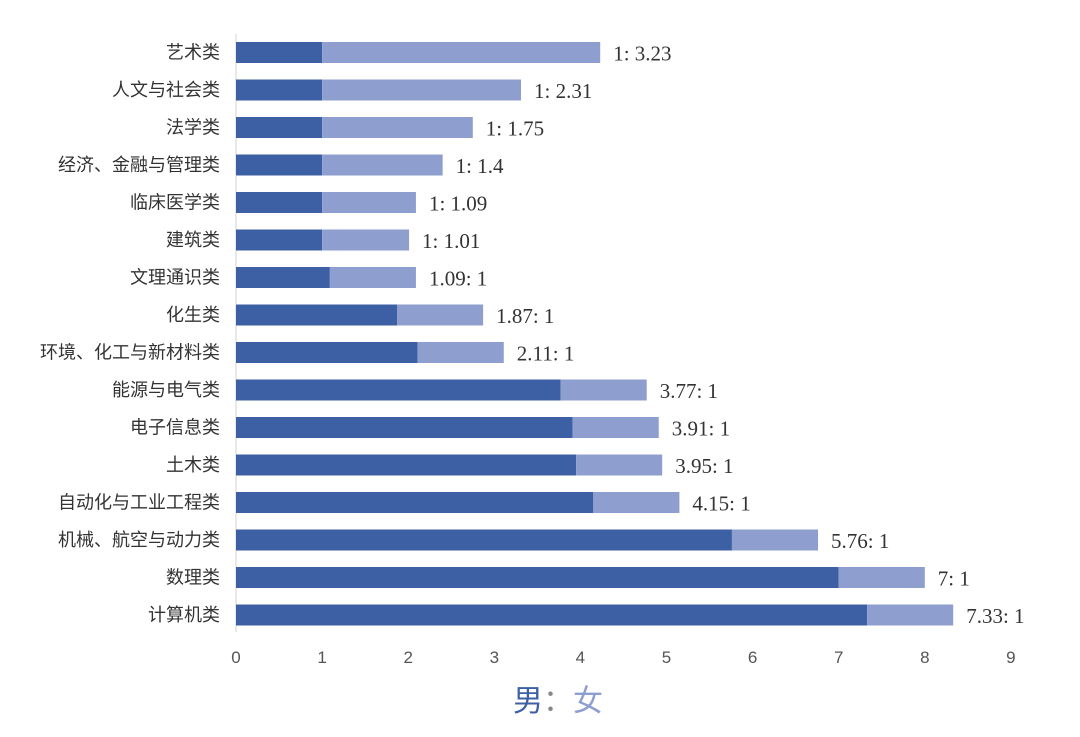 The image size is (1080, 737). What do you see at coordinates (623, 657) in the screenshot?
I see `x-tick-labels: 0 1 2 3 4 5 6 7 8 9` at bounding box center [623, 657].